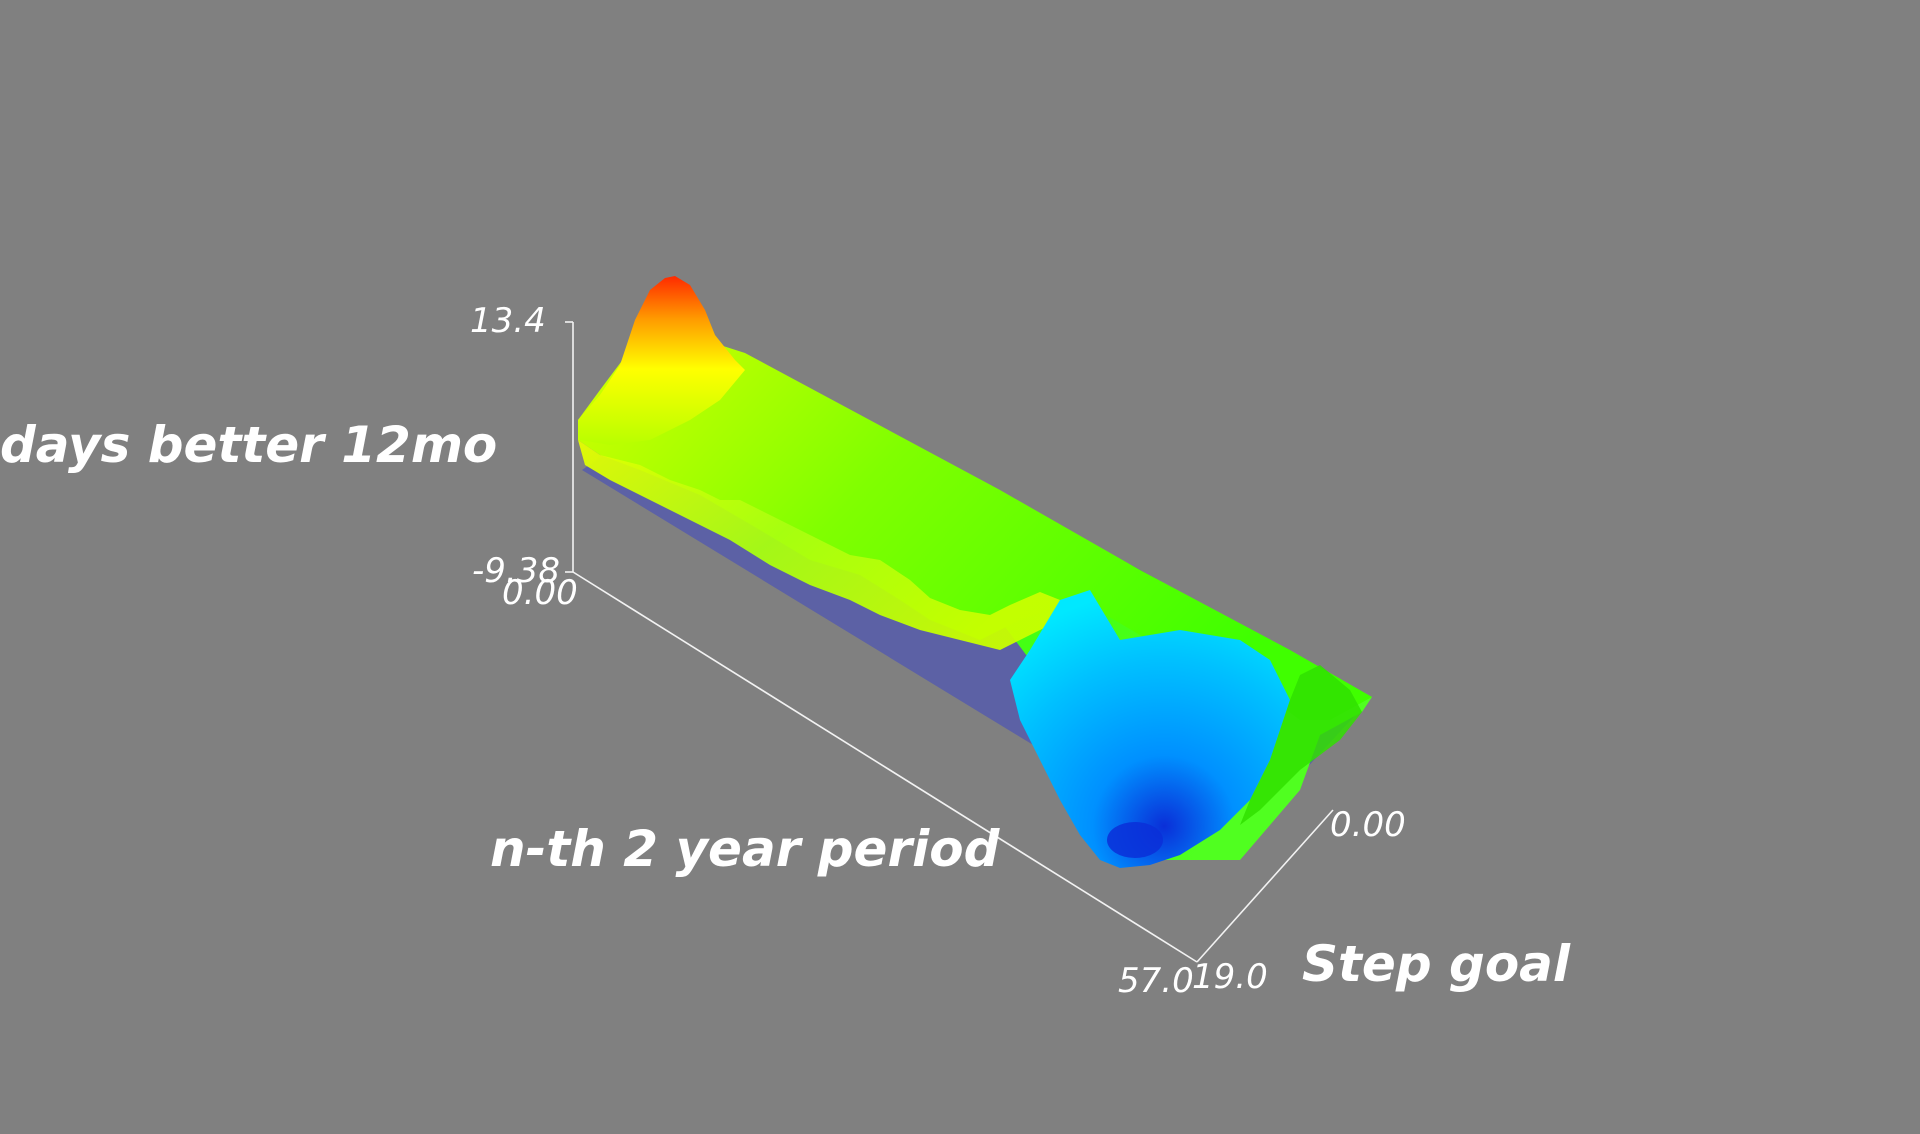 This screenshot has width=1920, height=1134. What do you see at coordinates (829, 545) in the screenshot?
I see `surface-front-edge` at bounding box center [829, 545].